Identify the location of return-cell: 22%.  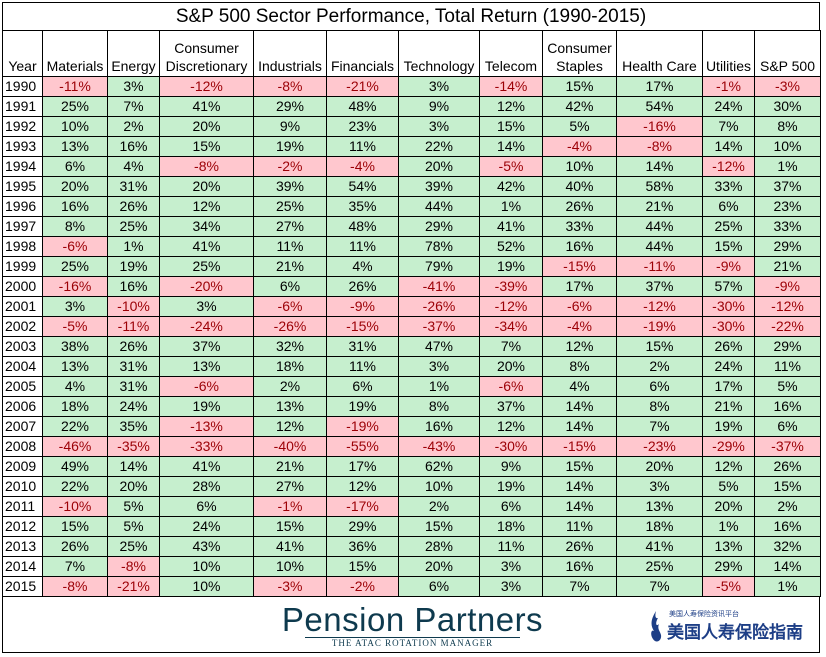
(75, 426).